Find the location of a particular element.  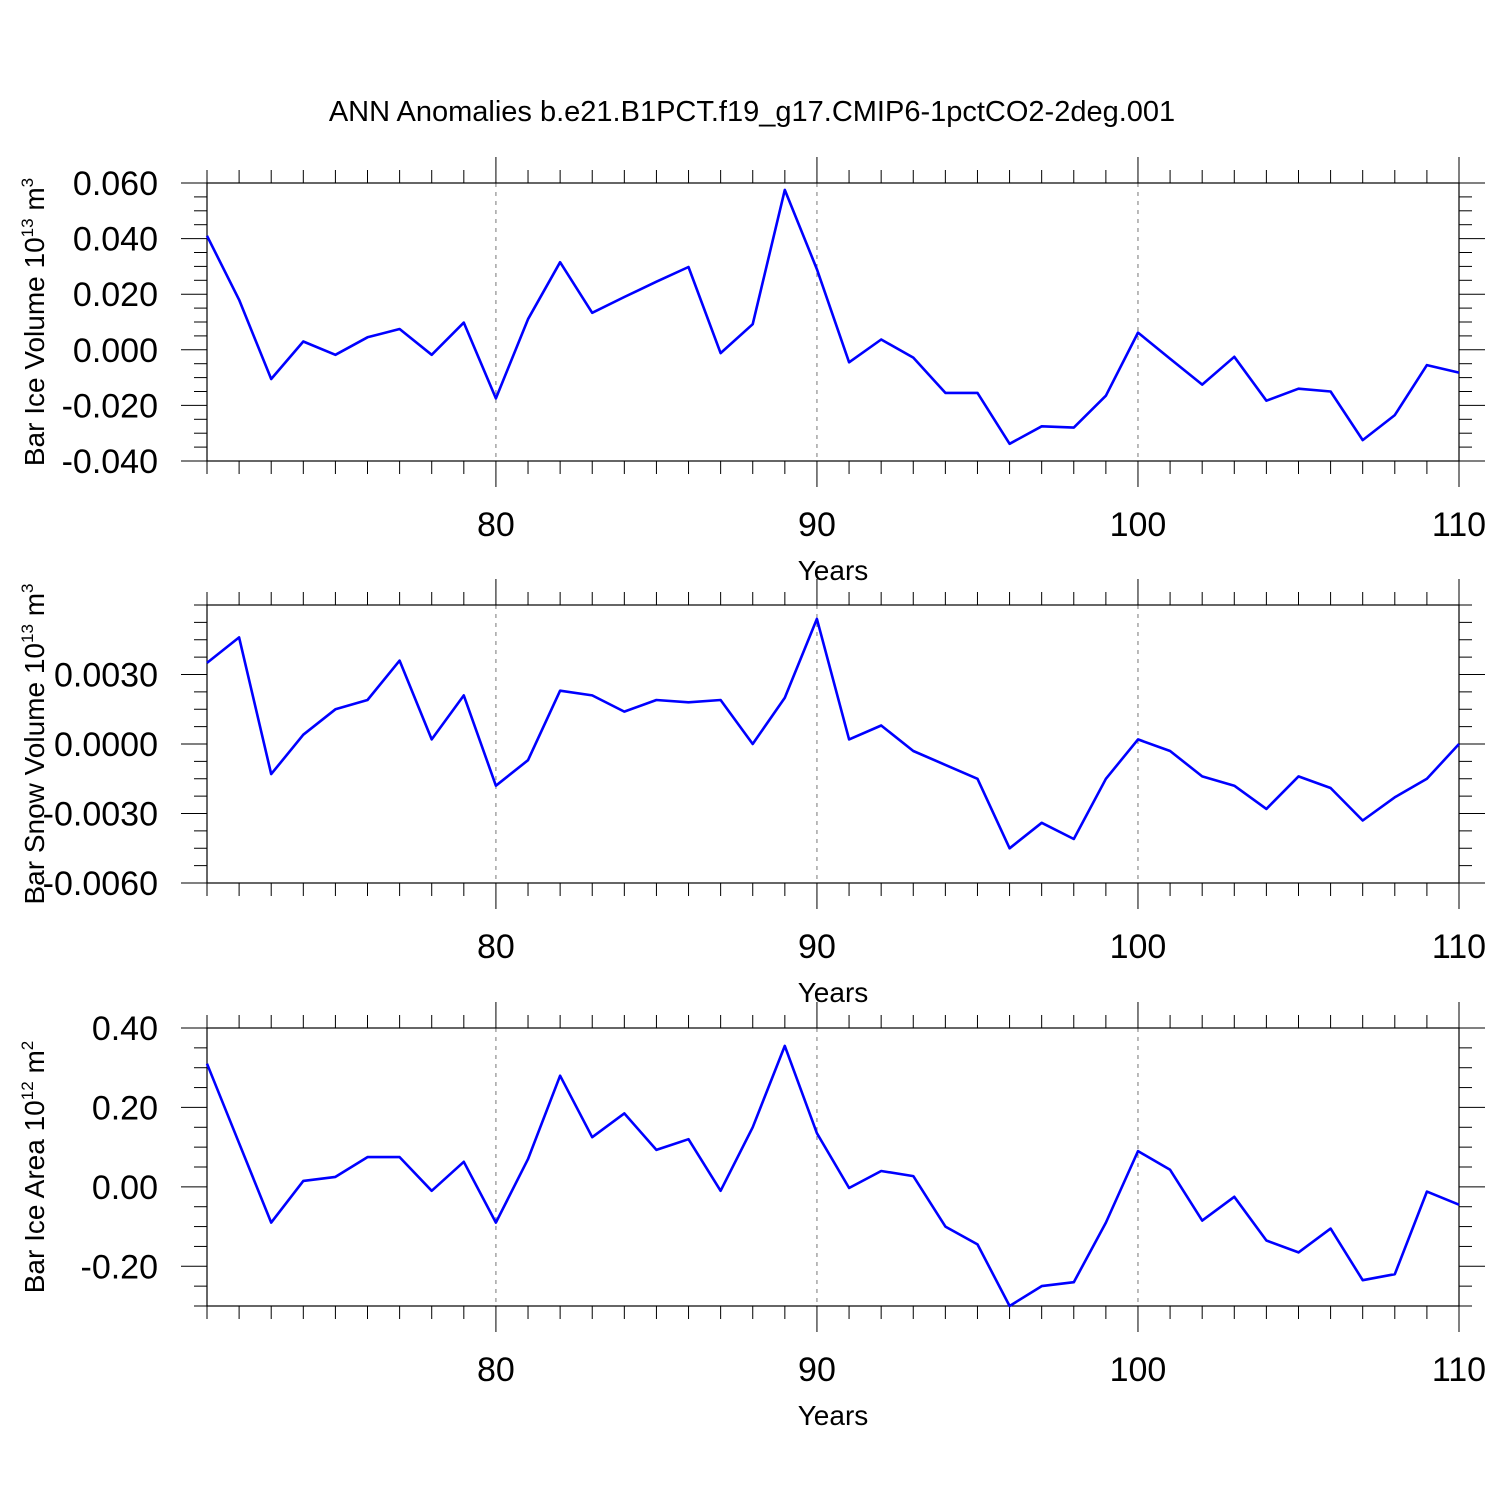

y-tick-label: -0.020 is located at coordinates (110, 406).